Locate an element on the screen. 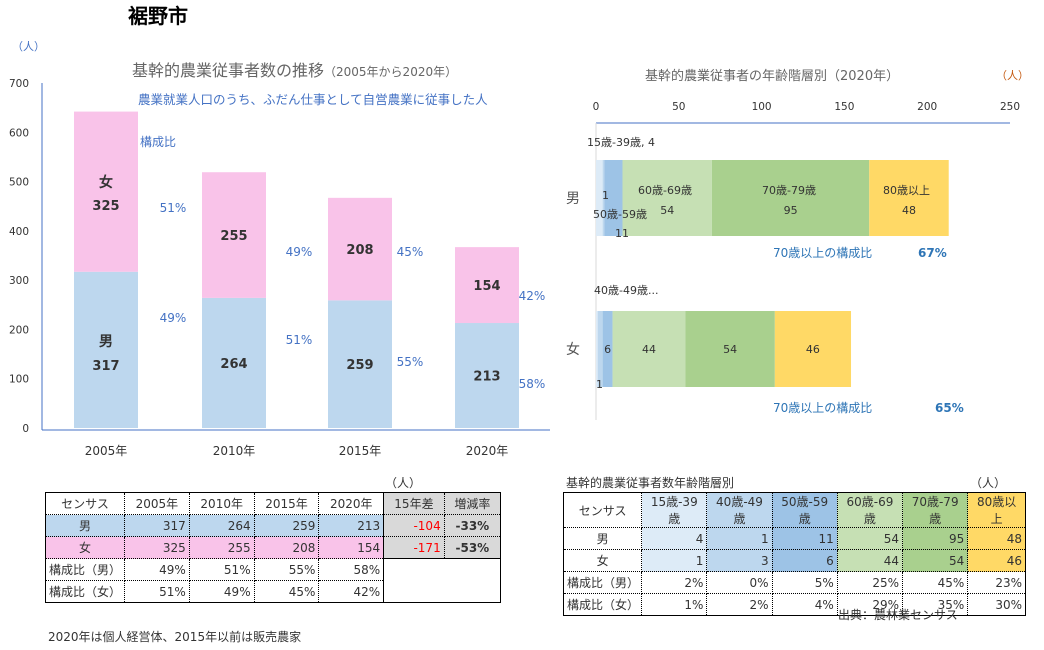 This screenshot has height=650, width=1044. table-header-row: センサス 2005年 2010年 2015年 2020年 15年差 増減率 is located at coordinates (273, 503).